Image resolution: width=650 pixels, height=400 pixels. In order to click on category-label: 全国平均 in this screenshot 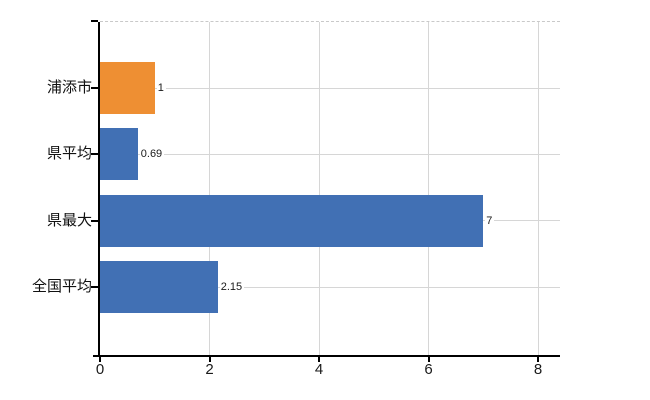, I will do `click(61, 287)`.